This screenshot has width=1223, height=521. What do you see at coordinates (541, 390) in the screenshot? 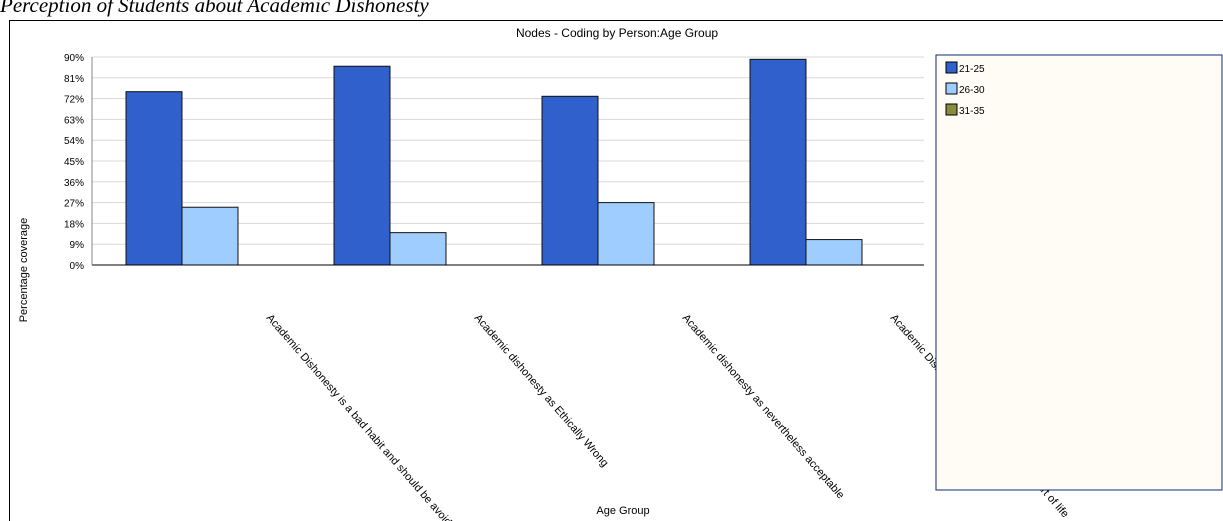
I see `x-tick-label: Academic dishonesty as Ethically Wrong` at bounding box center [541, 390].